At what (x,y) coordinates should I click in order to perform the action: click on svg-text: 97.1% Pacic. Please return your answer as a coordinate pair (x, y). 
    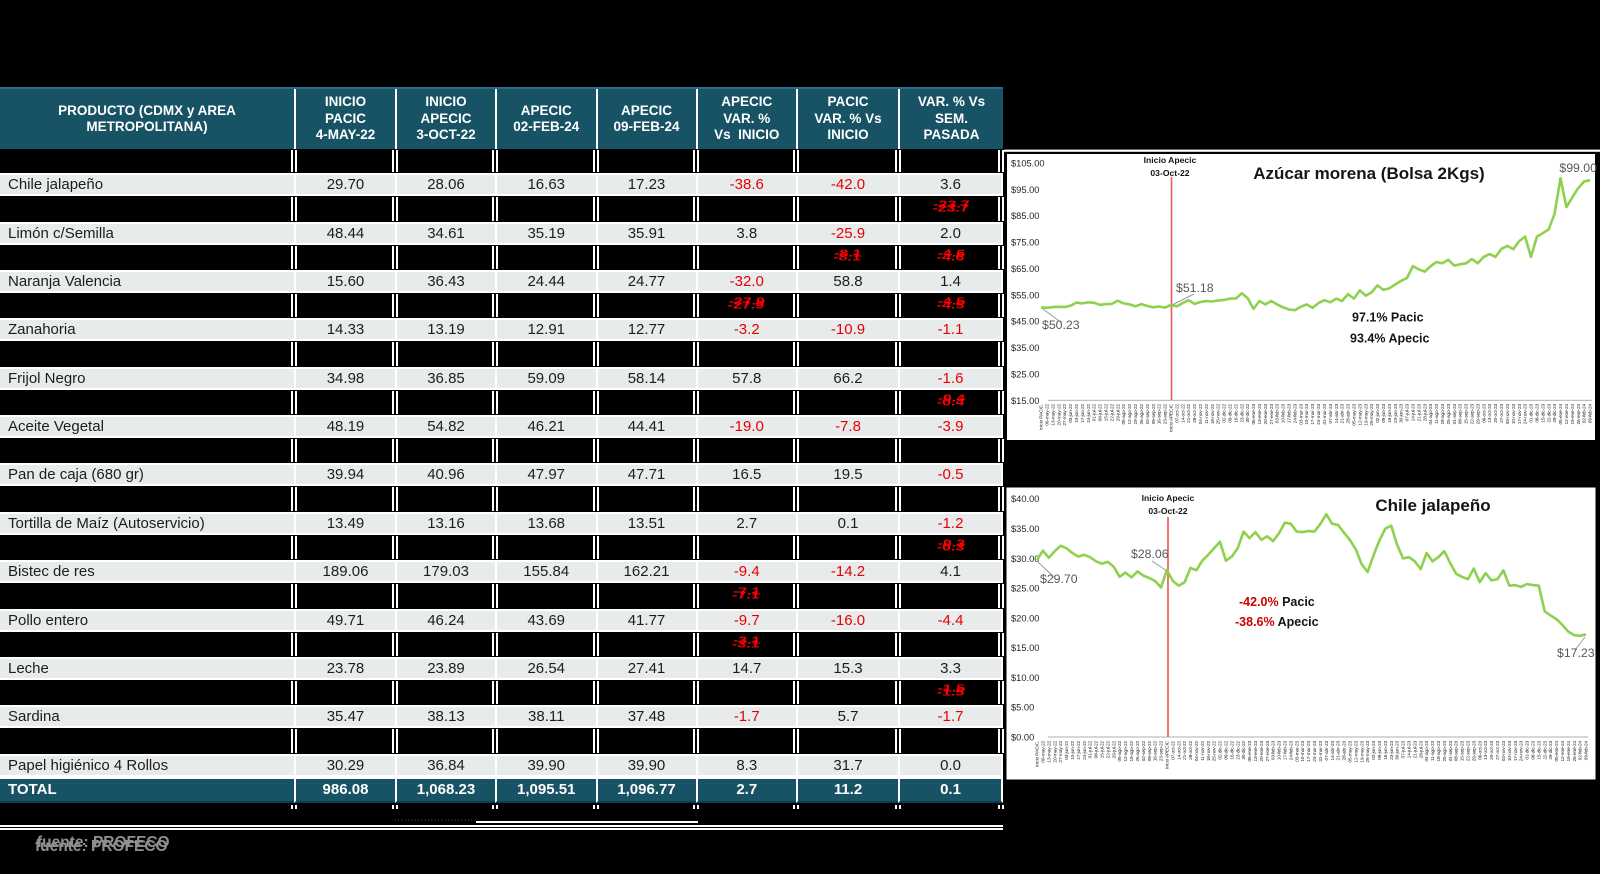
    Looking at the image, I should click on (1388, 318).